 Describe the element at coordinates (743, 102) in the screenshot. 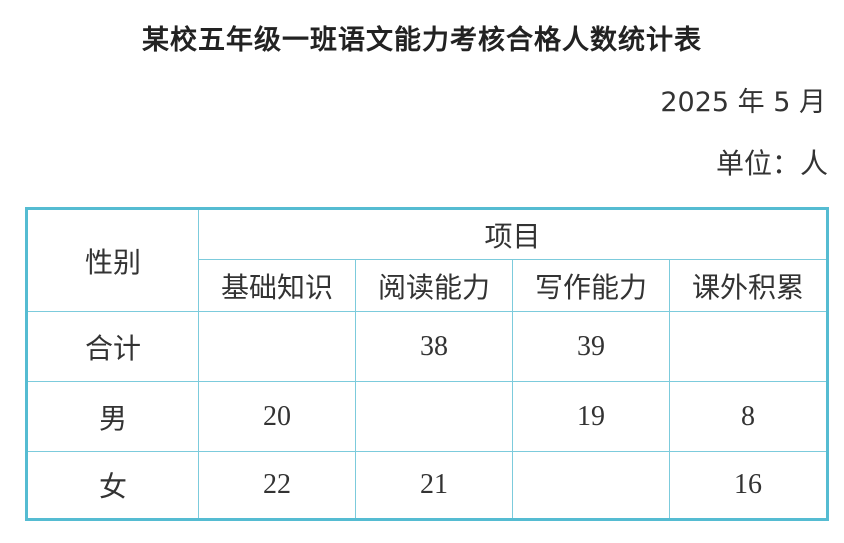

I see `date-label: 2025 年 5 月` at that location.